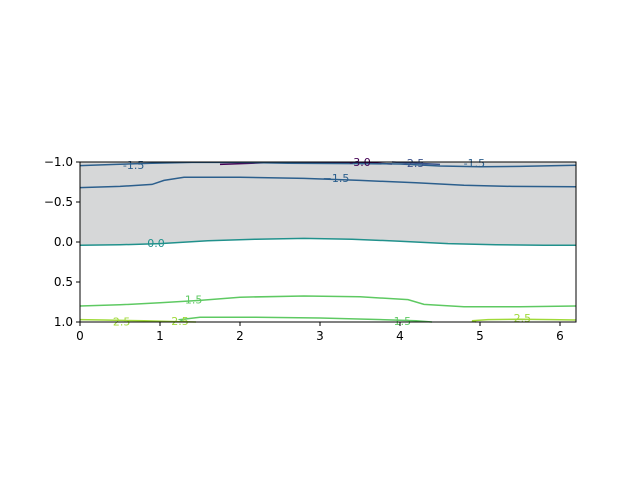 This screenshot has width=640, height=480. I want to click on contour-label-8-0: 2.5, so click(523, 318).